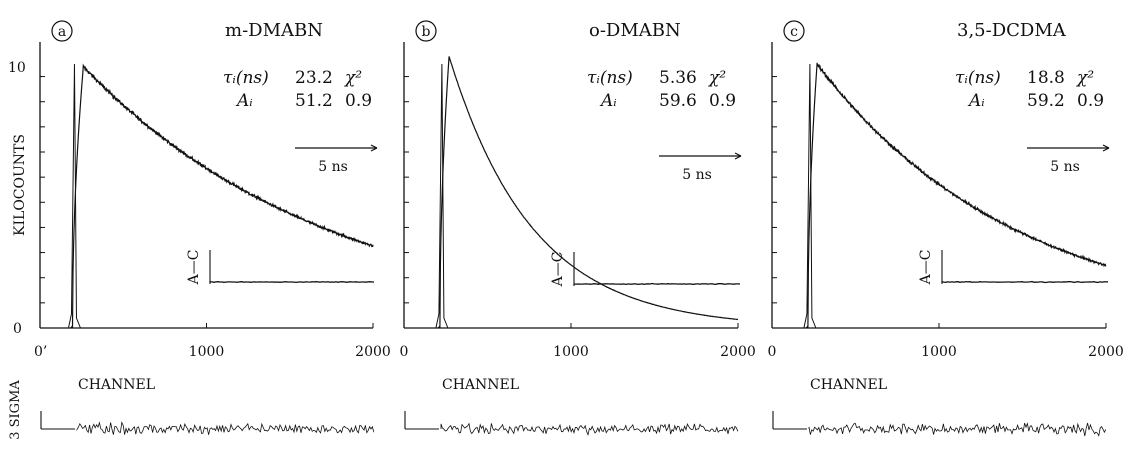 The image size is (1124, 453). Describe the element at coordinates (274, 30) in the screenshot. I see `panel-title: m-DMABN` at that location.